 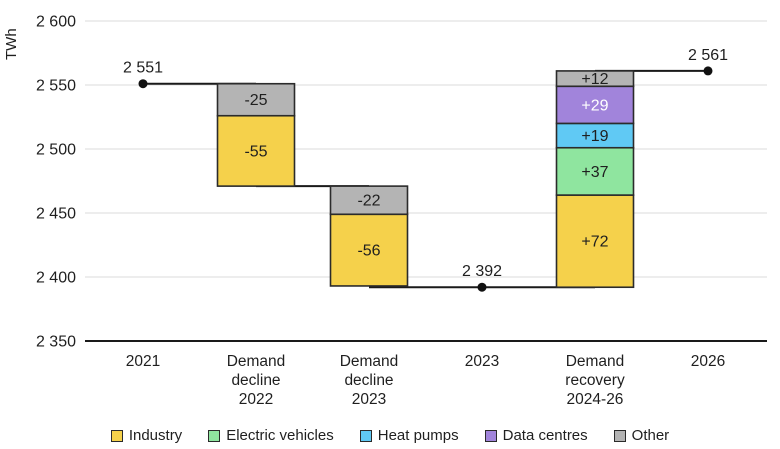 What do you see at coordinates (365, 435) in the screenshot?
I see `heat-pumps-swatch-icon` at bounding box center [365, 435].